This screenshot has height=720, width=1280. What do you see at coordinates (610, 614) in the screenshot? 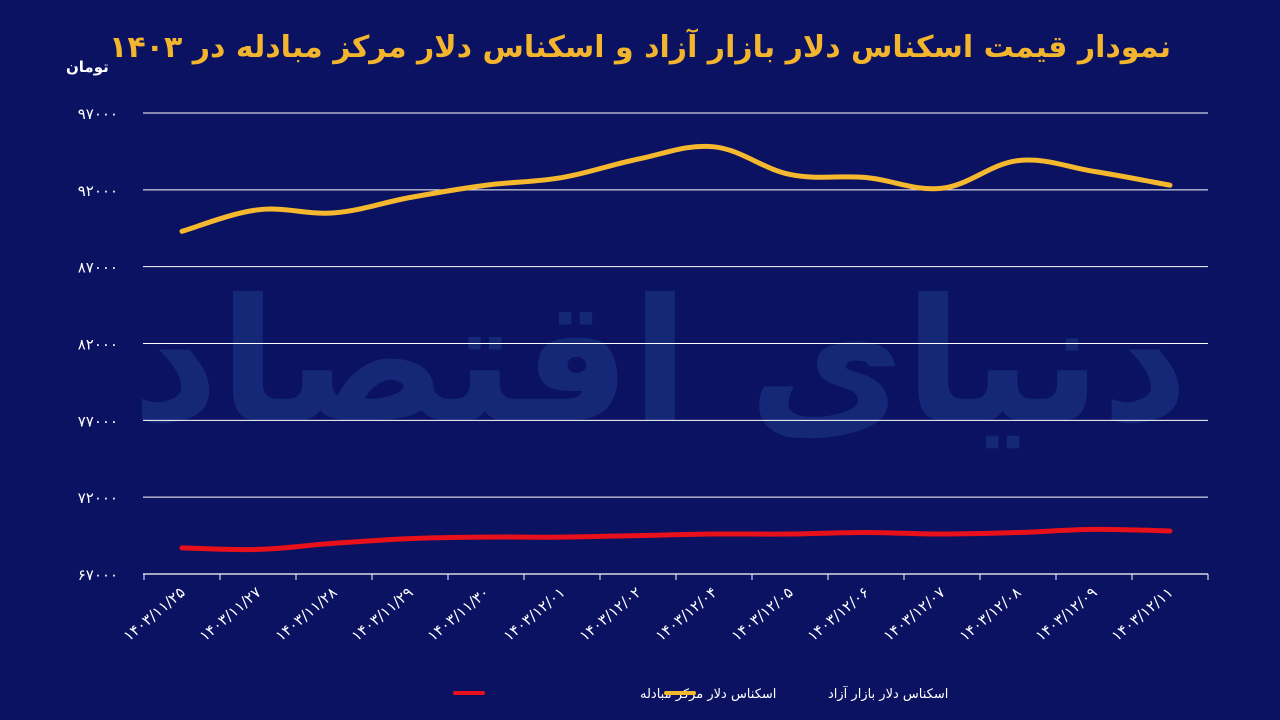
I see `x-tick-label: ۱۴۰۳/۱۲/۰۲` at bounding box center [610, 614].